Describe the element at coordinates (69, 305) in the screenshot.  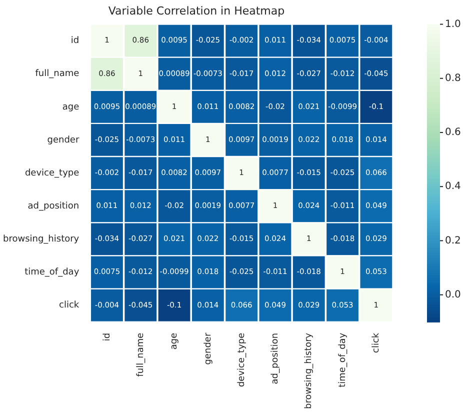
I see `y-tick-label: click` at that location.